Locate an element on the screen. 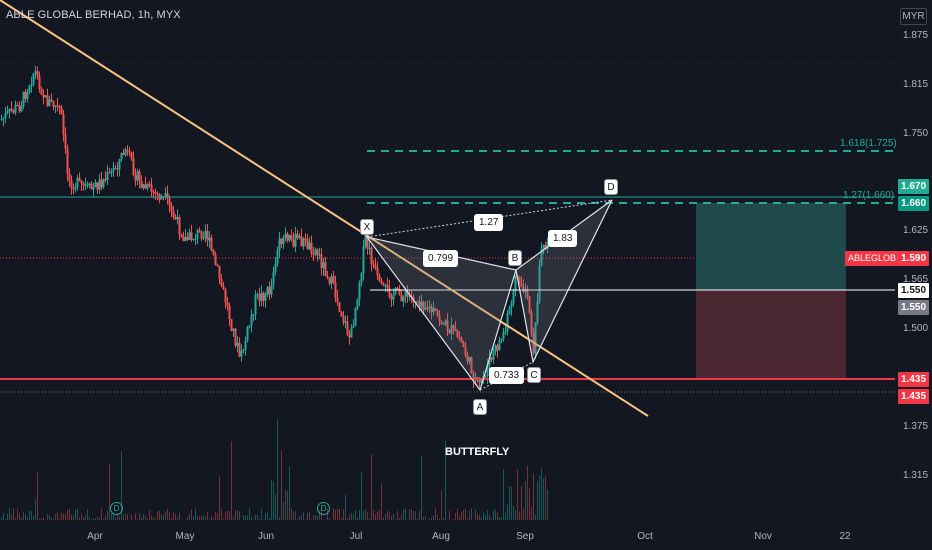  pattern-point-a: A is located at coordinates (480, 407).